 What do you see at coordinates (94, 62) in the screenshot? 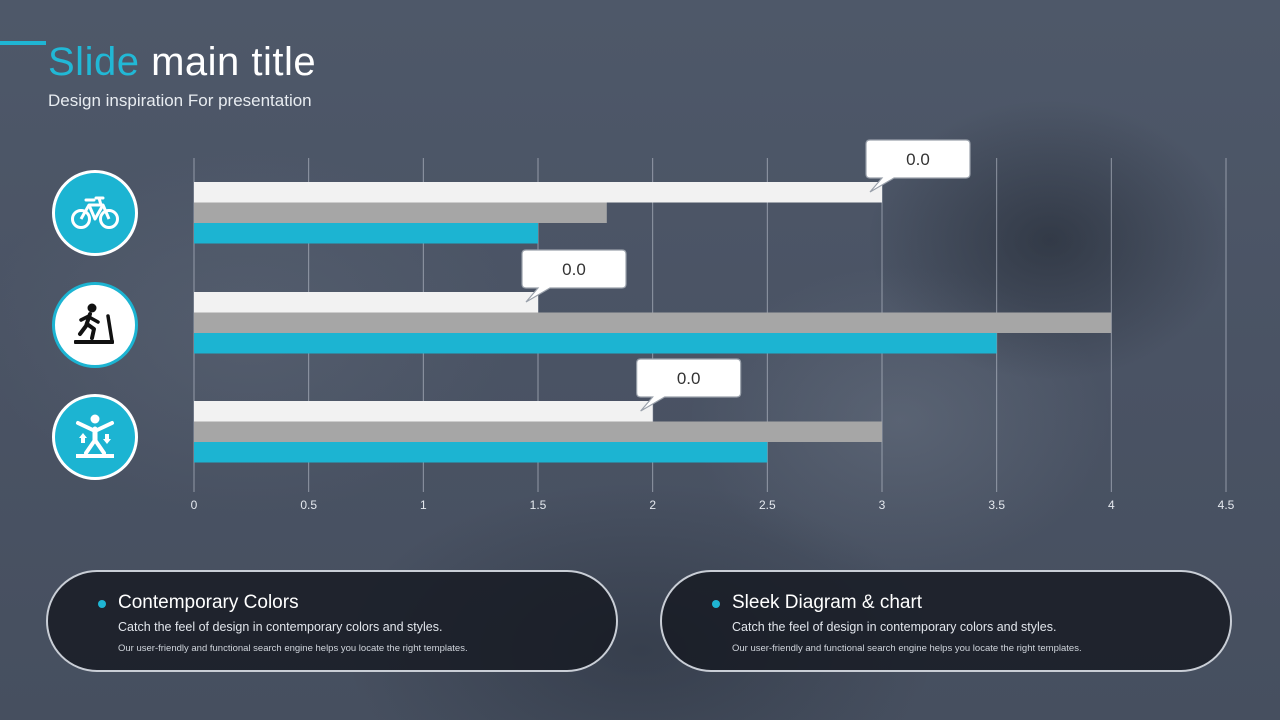
I see `title-highlight: Slide` at bounding box center [94, 62].